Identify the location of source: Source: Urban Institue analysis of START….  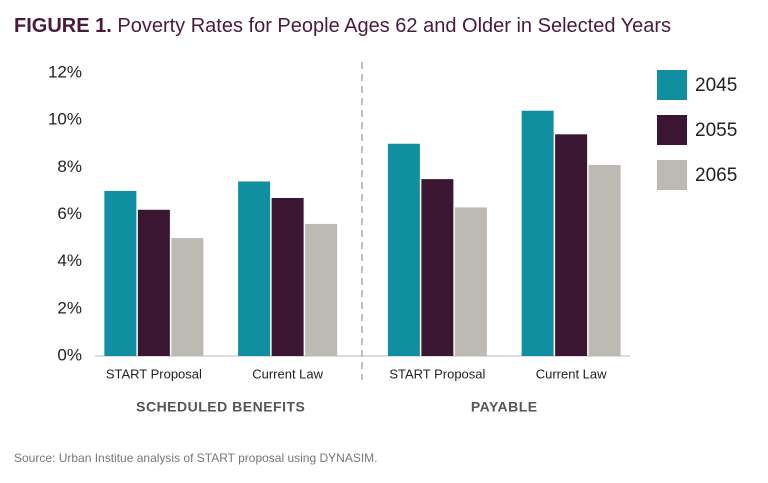
(196, 458).